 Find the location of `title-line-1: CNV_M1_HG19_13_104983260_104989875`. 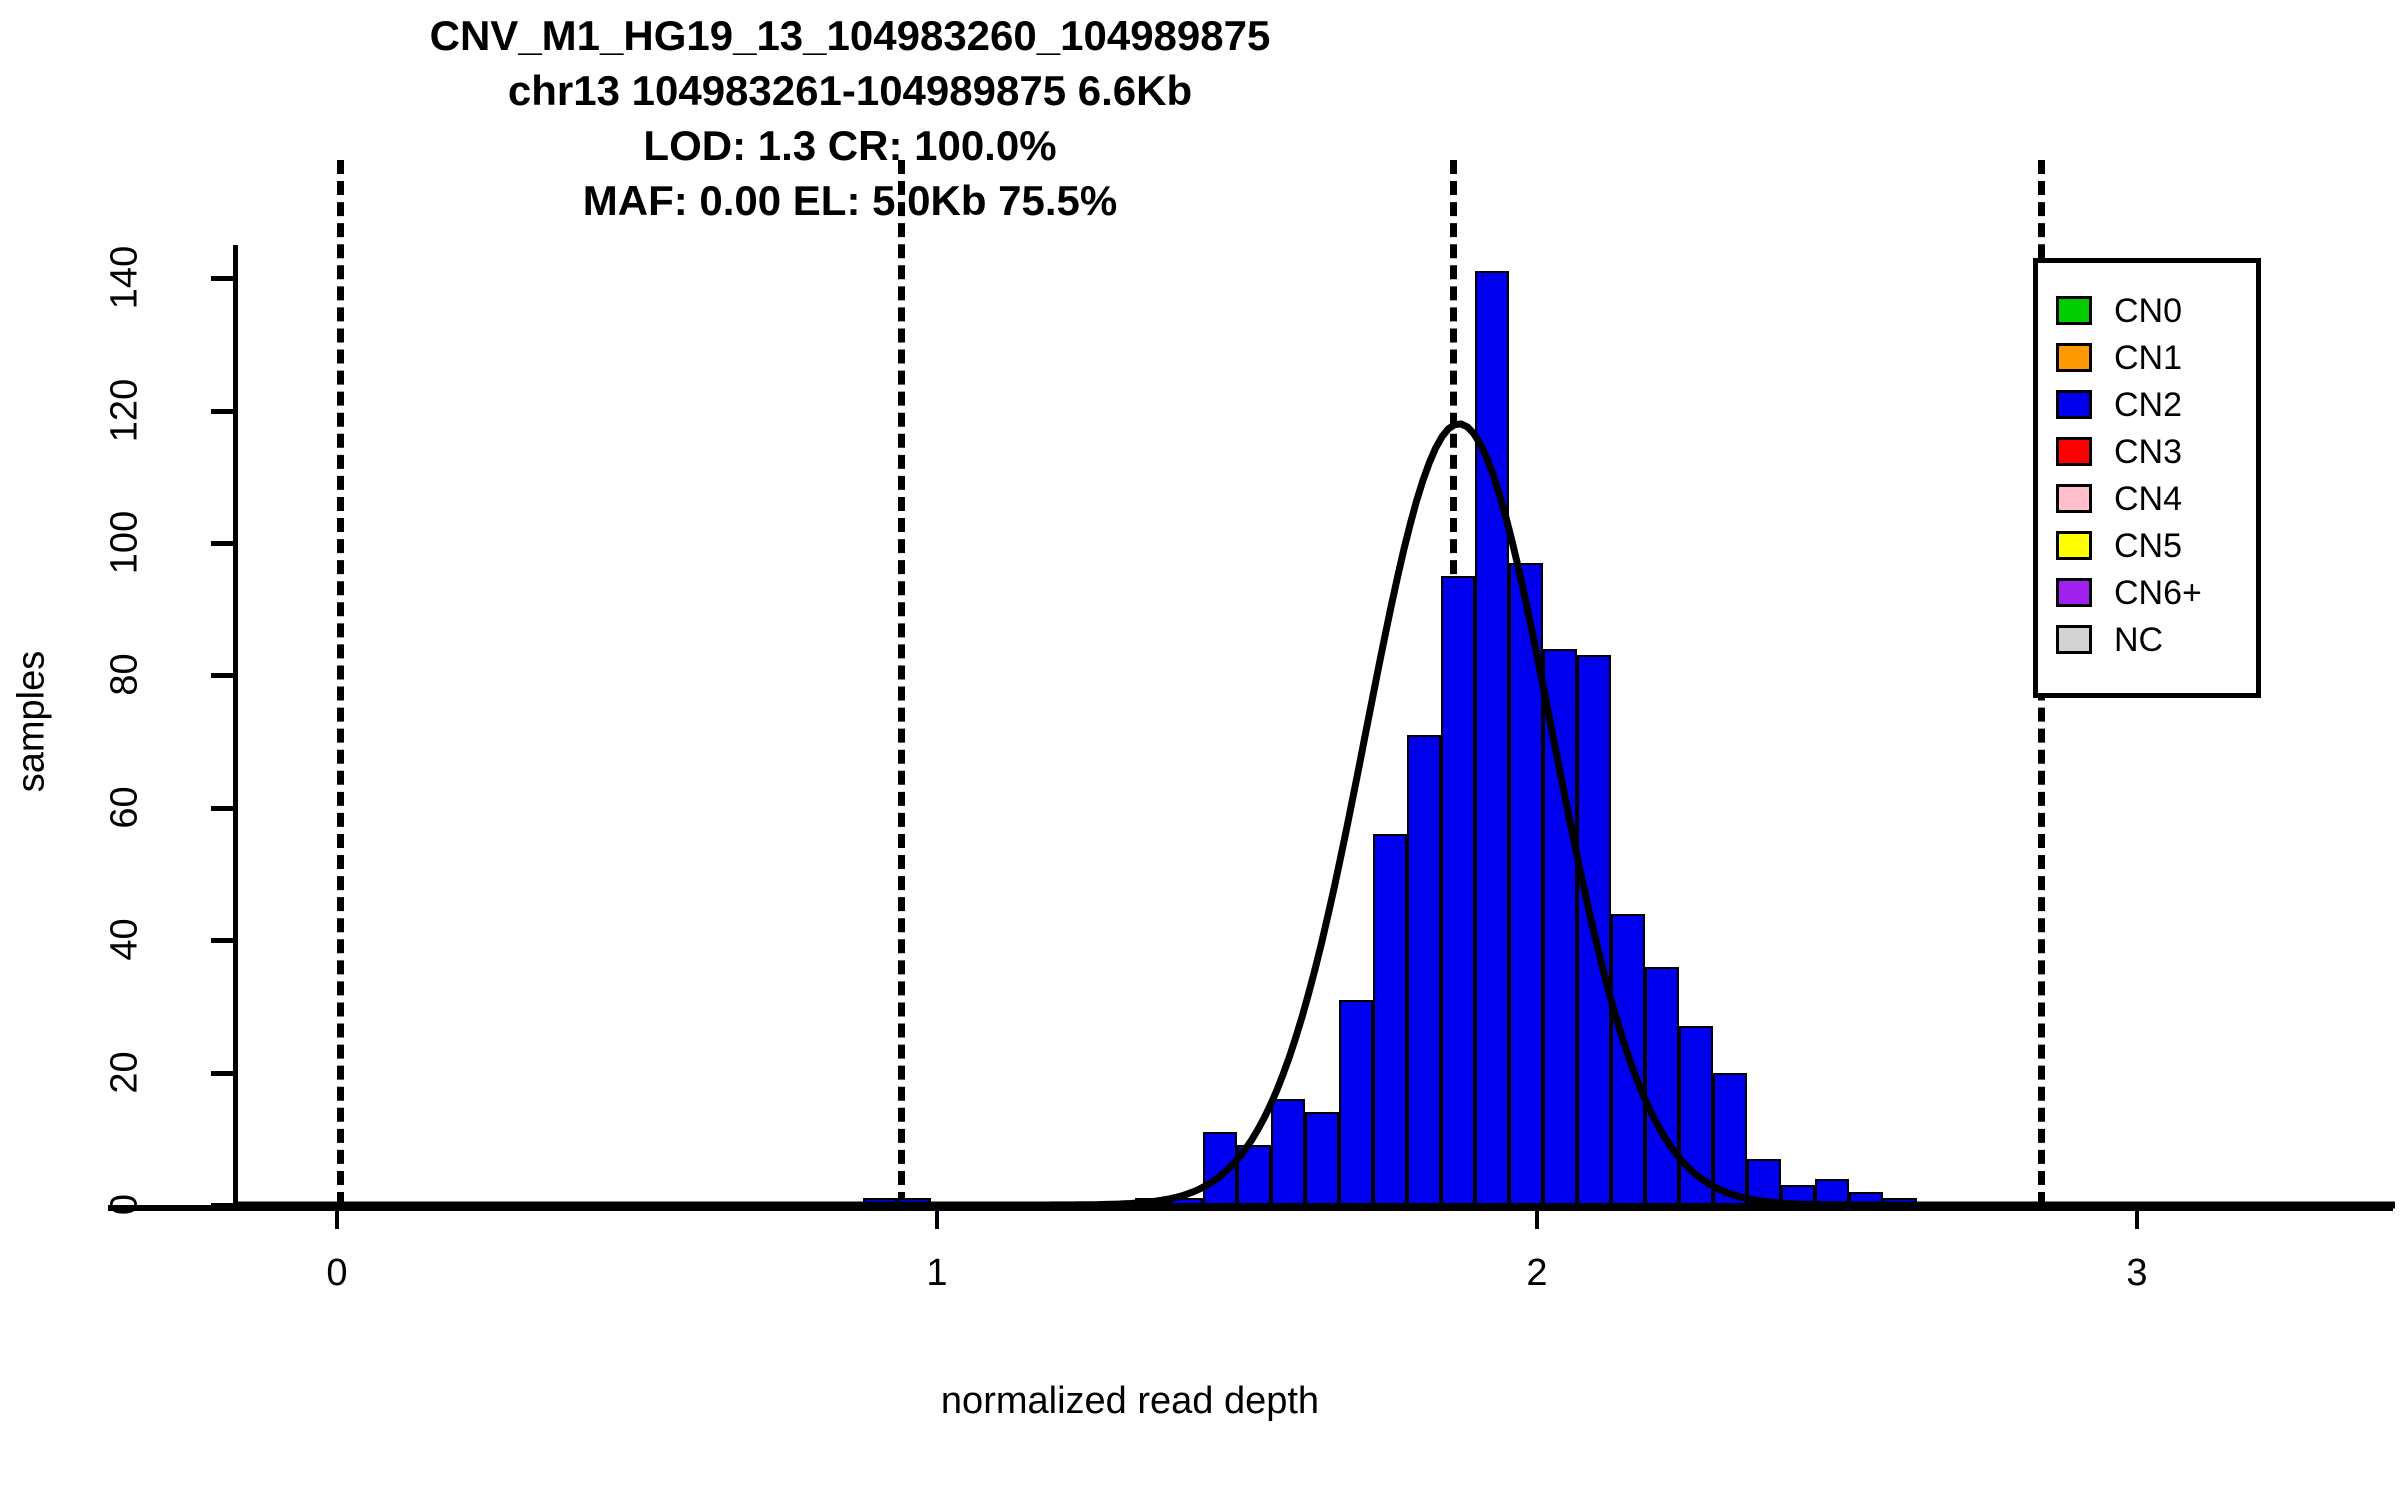

title-line-1: CNV_M1_HG19_13_104983260_104989875 is located at coordinates (850, 35).